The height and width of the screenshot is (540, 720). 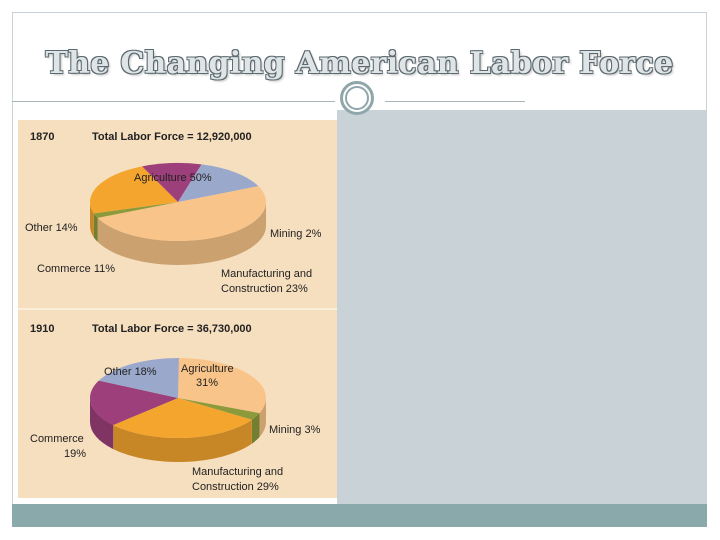 What do you see at coordinates (51, 228) in the screenshot?
I see `slice-label-other: Other 14%` at bounding box center [51, 228].